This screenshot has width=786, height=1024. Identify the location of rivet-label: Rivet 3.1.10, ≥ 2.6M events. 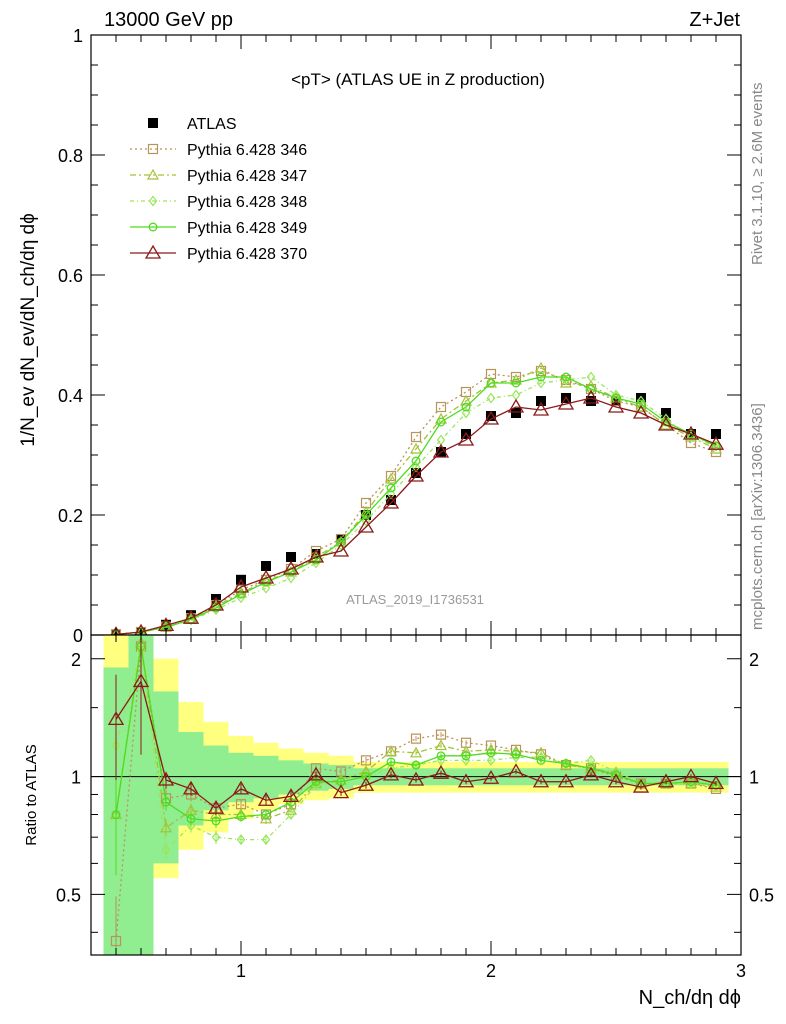
(757, 174).